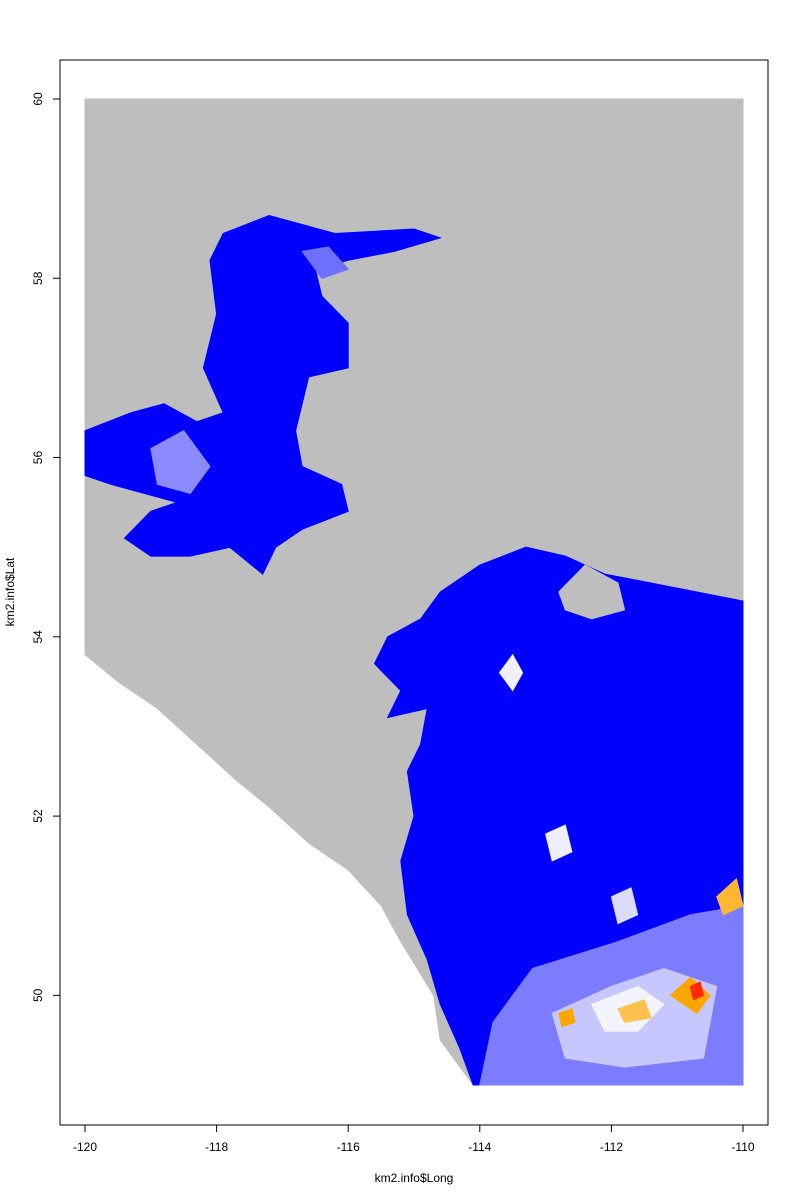  What do you see at coordinates (216, 1147) in the screenshot?
I see `x-tick-label: -118` at bounding box center [216, 1147].